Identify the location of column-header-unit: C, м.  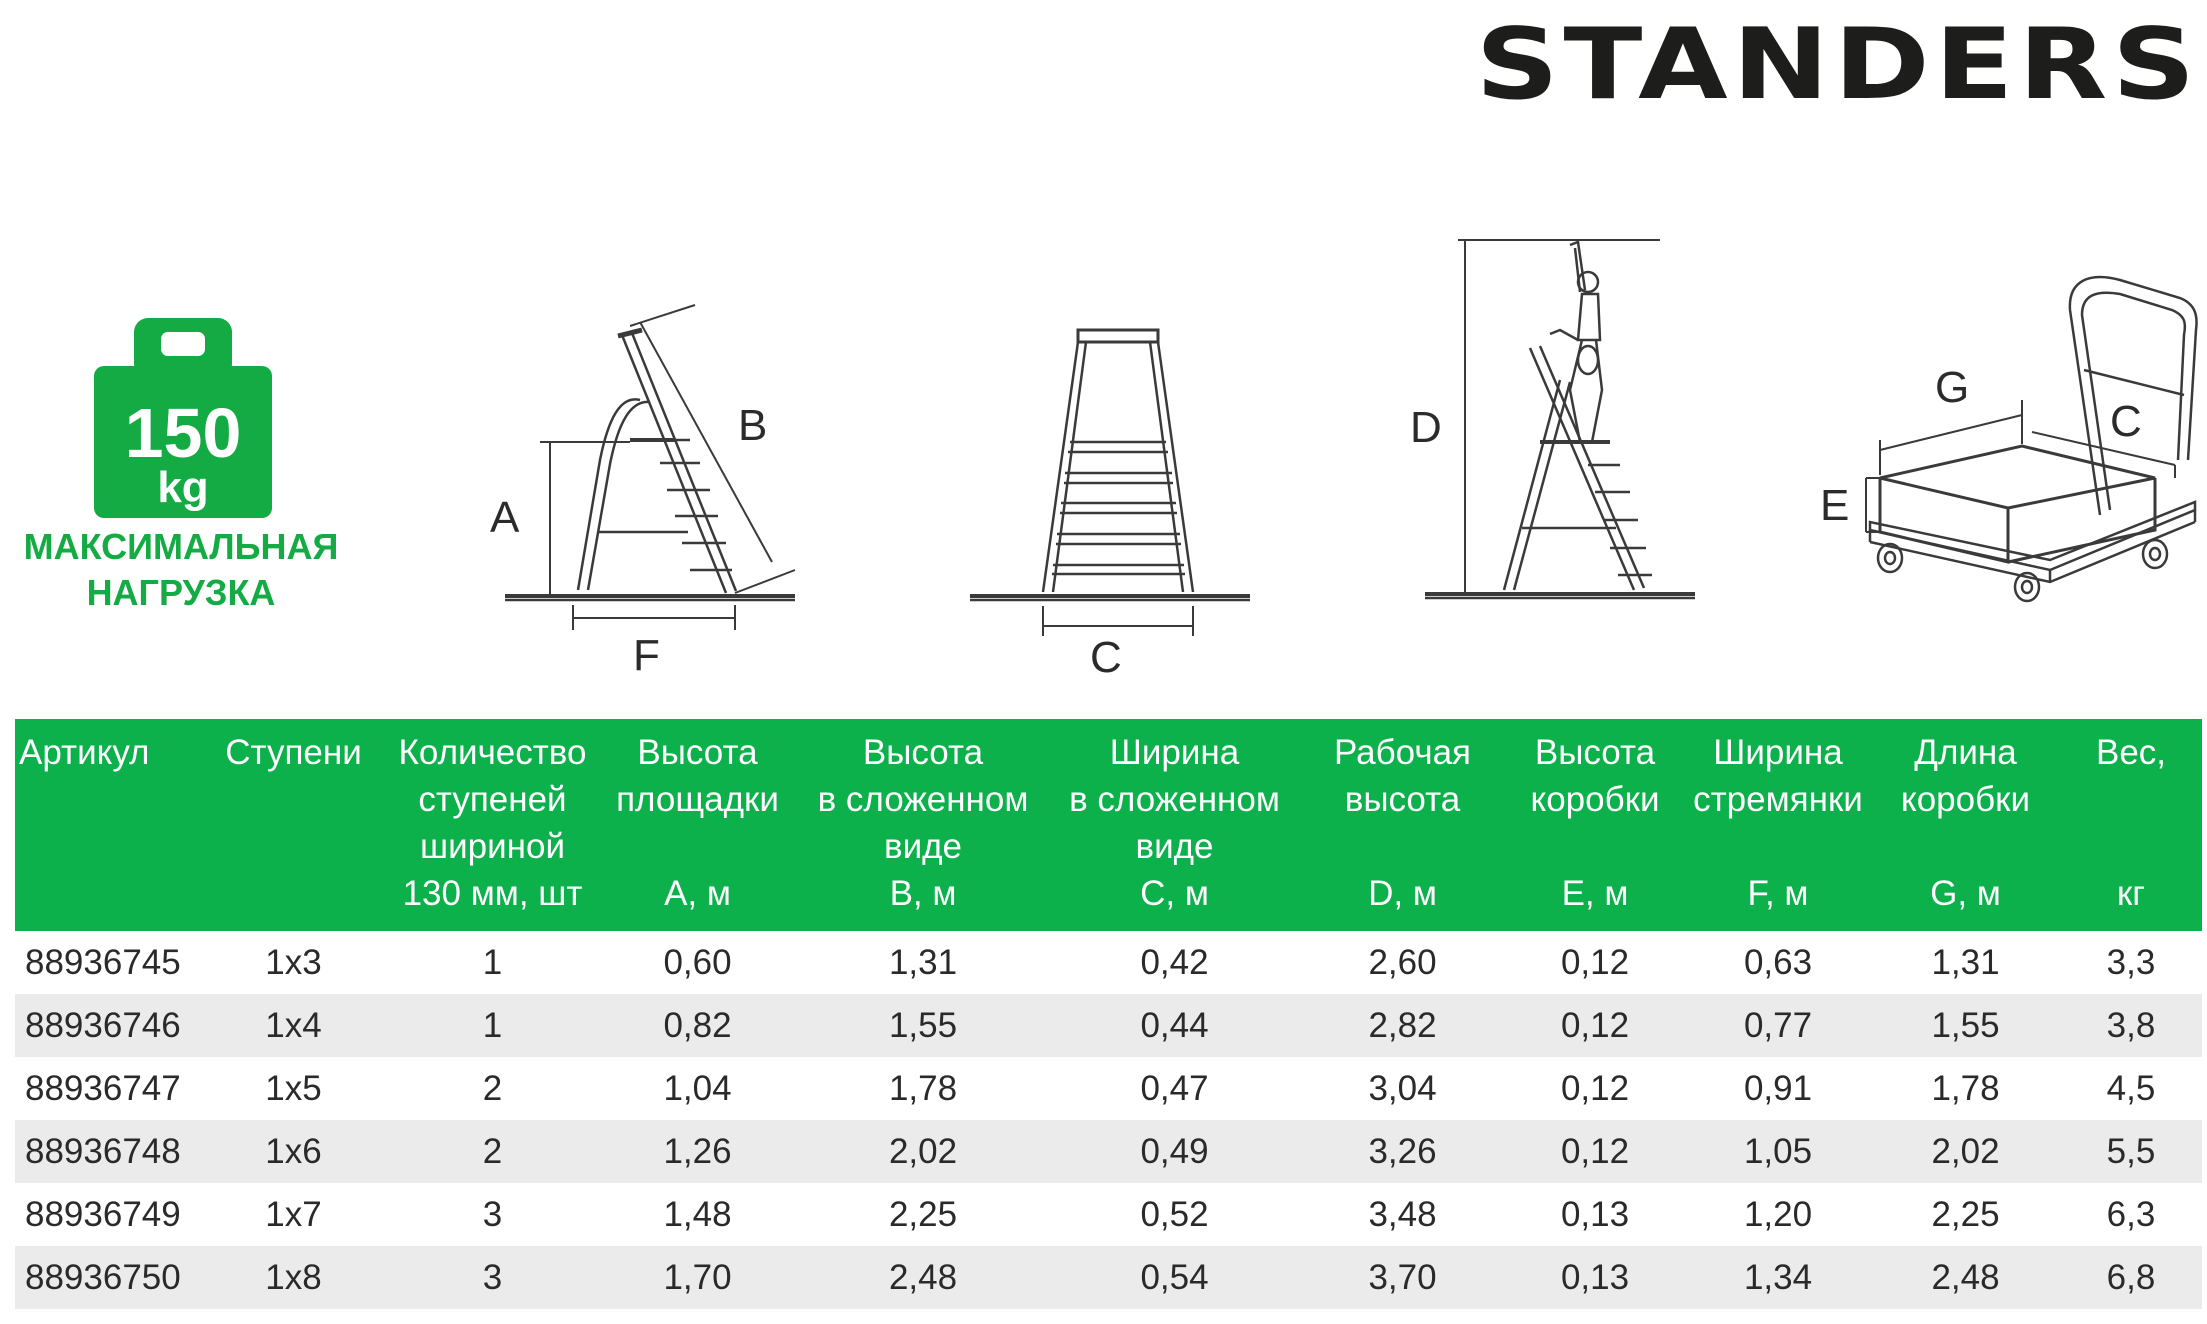
(1174, 893).